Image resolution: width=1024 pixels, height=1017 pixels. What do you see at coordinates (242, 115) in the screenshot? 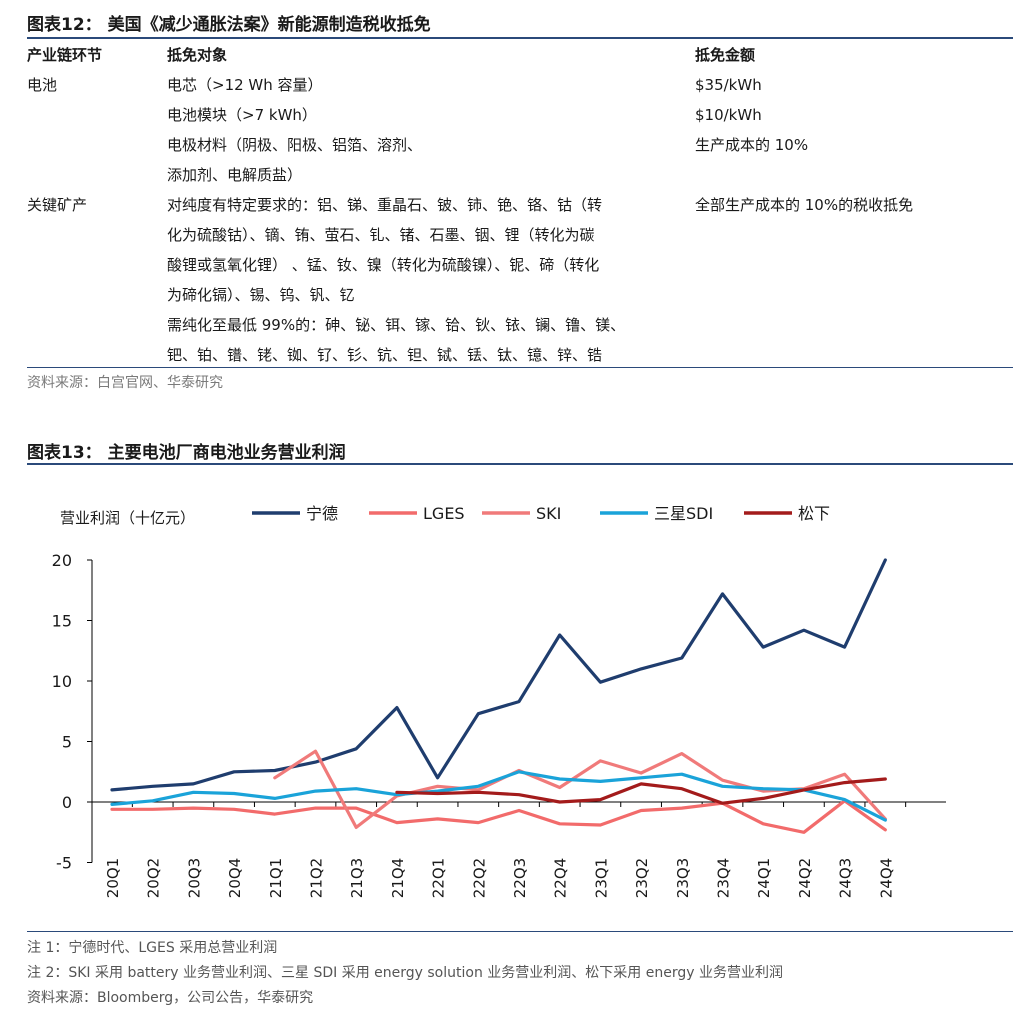
I see `cell-object: 电池模块（>7 kWh）` at bounding box center [242, 115].